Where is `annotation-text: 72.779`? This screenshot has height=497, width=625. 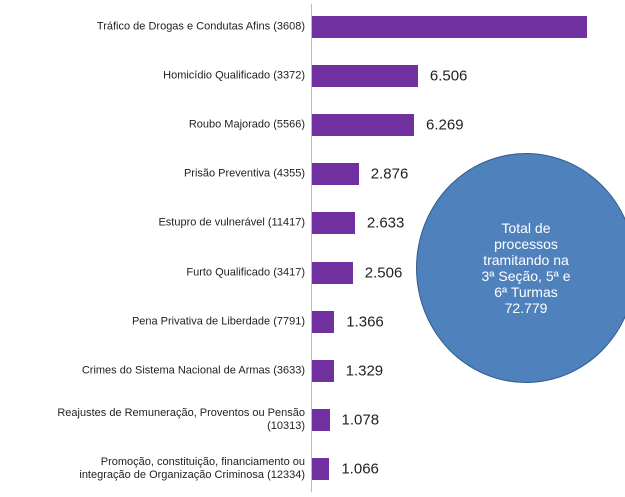
annotation-text: 72.779 is located at coordinates (526, 308).